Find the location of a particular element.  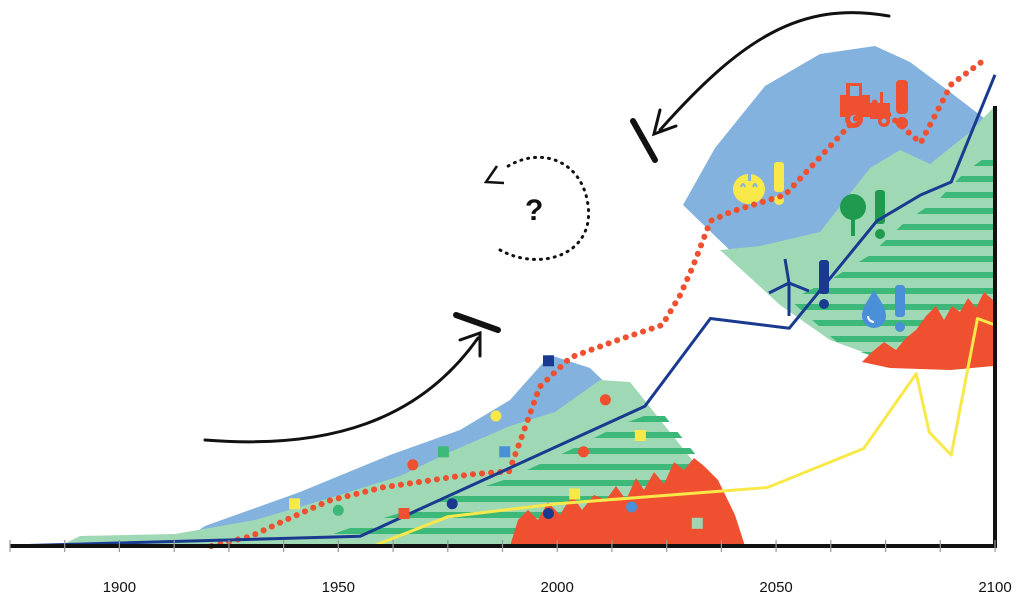

lower-tick-mark is located at coordinates (477, 322).